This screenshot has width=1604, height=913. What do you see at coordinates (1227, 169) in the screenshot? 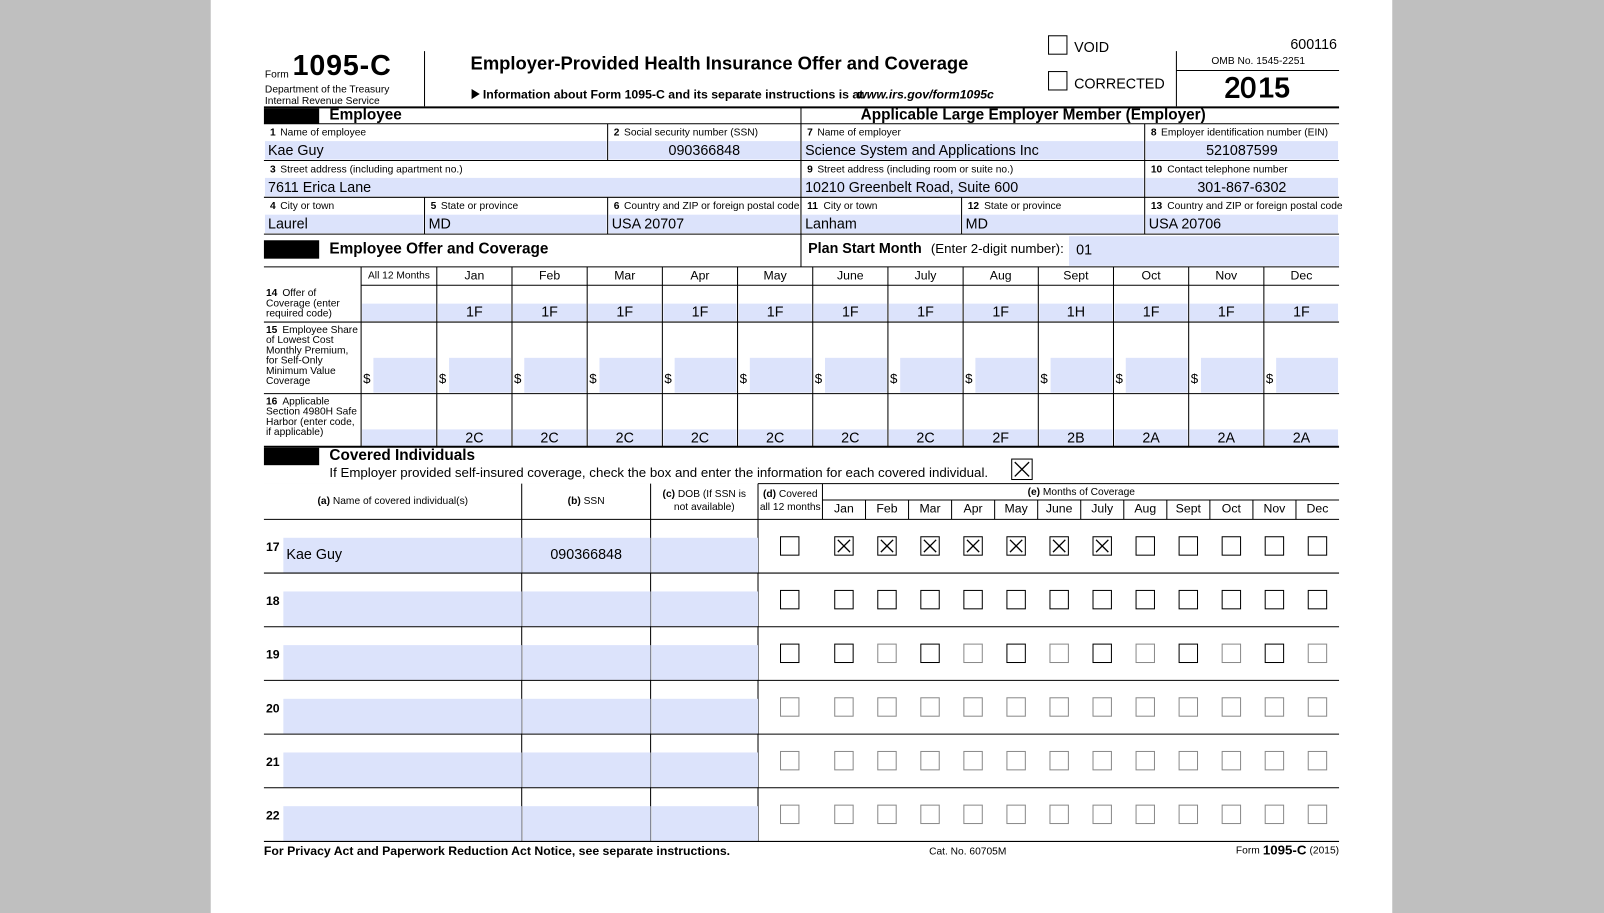
I see `field-label: Contact telephone number` at bounding box center [1227, 169].